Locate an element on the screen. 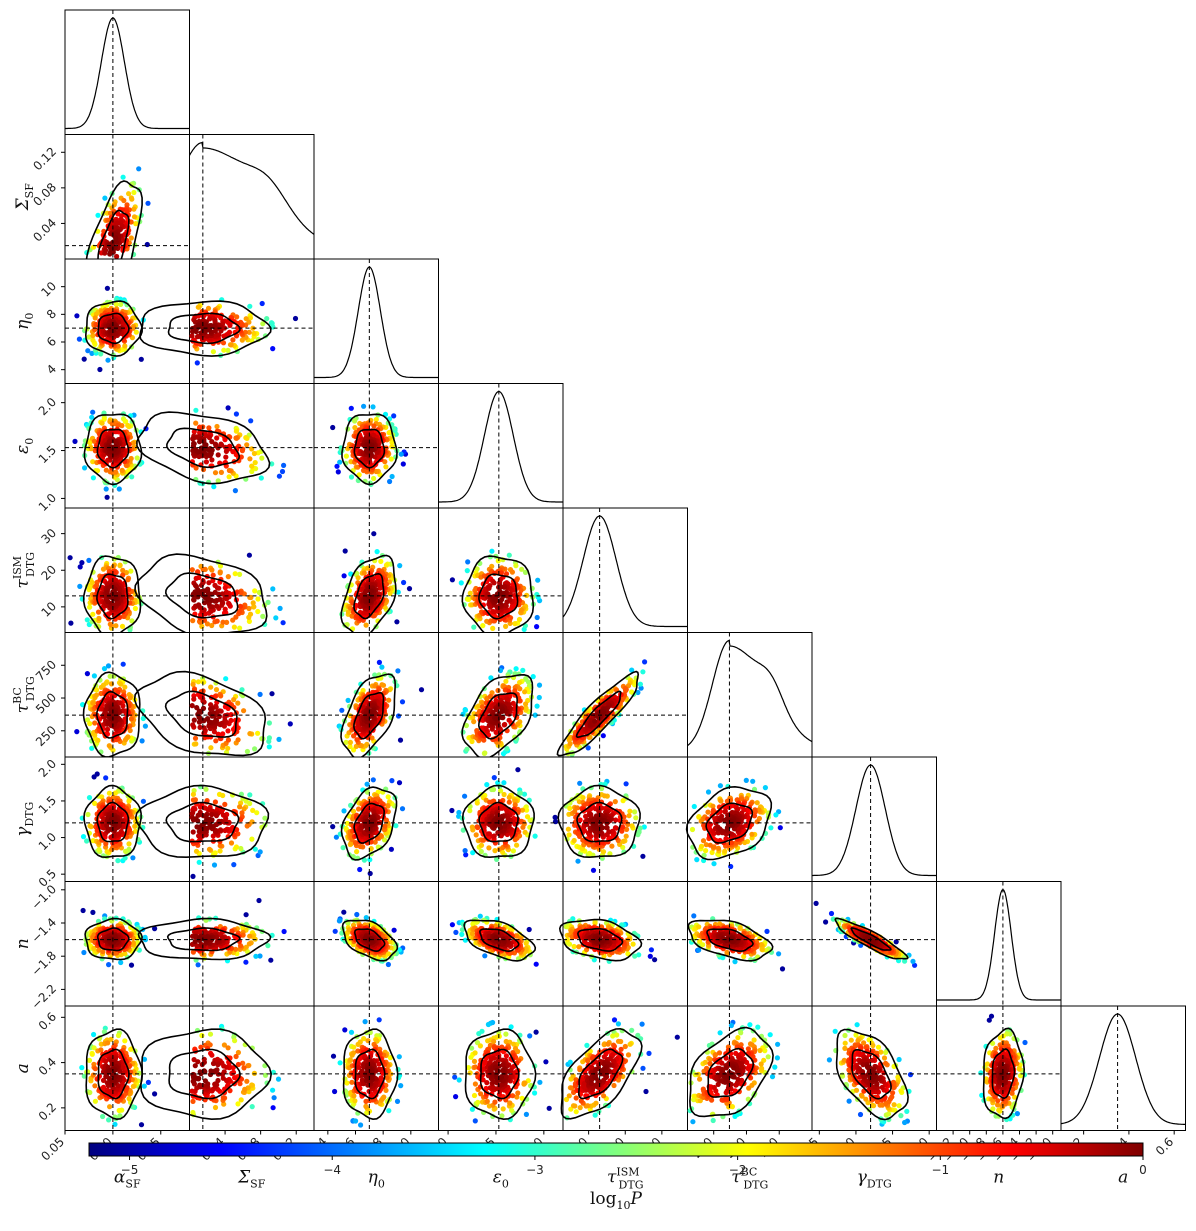 The image size is (1196, 1231). panel-tau_DTG_ISM-vs-tau_DTG_ISM is located at coordinates (625, 570).